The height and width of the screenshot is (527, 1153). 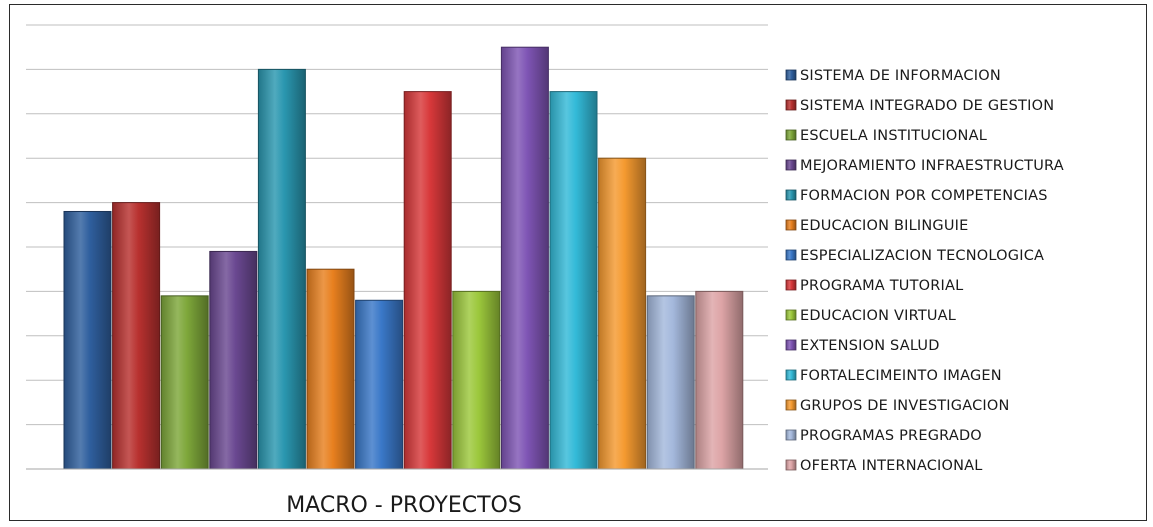 What do you see at coordinates (233, 360) in the screenshot?
I see `bar-mejoramiento-infraestructura` at bounding box center [233, 360].